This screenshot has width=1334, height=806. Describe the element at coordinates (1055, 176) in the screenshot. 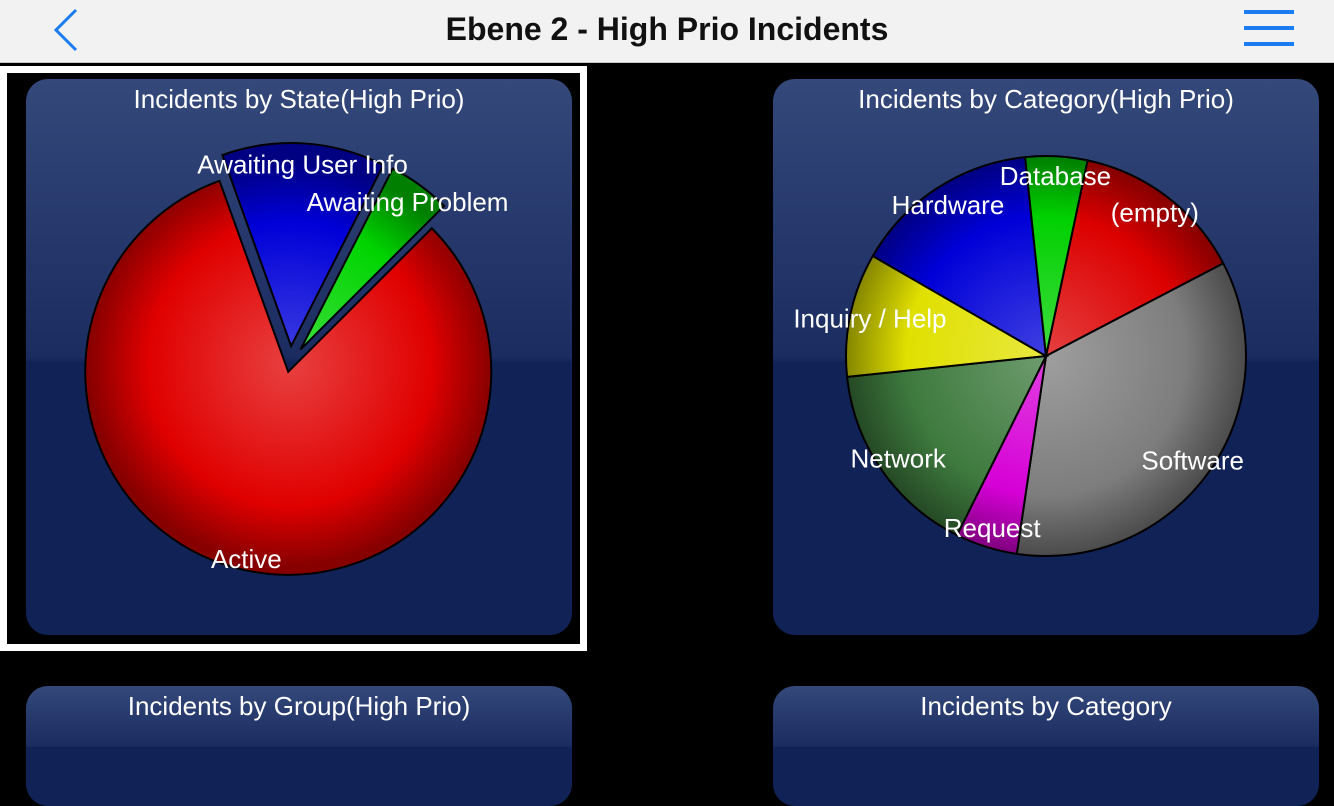

I see `slice-label-database: Database` at that location.